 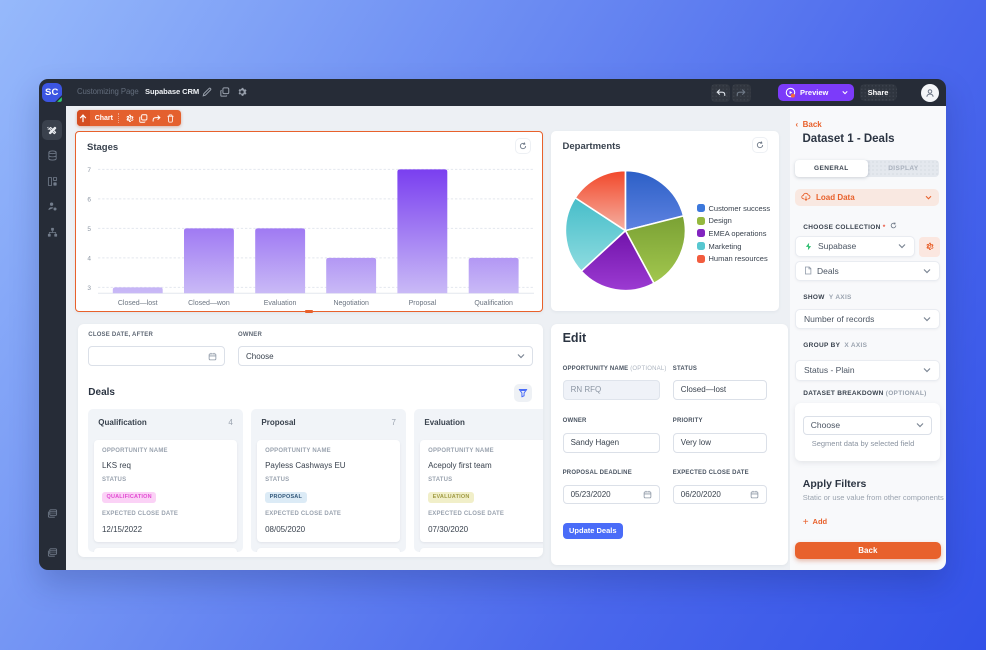 What do you see at coordinates (351, 303) in the screenshot?
I see `svg-text: Negotiation` at bounding box center [351, 303].